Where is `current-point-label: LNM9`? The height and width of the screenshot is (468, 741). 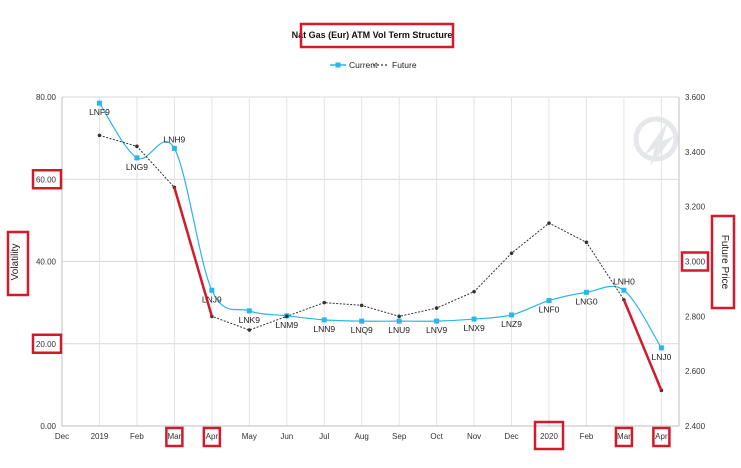
current-point-label: LNM9 is located at coordinates (286, 325).